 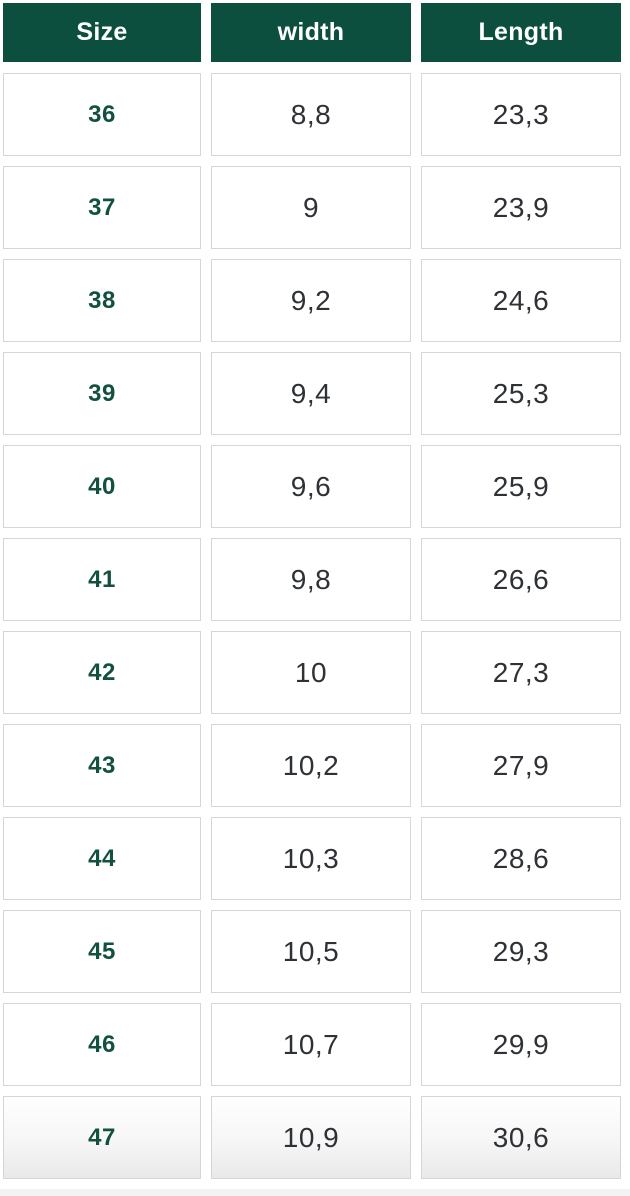 I want to click on width-cell: 9,2, so click(x=311, y=300).